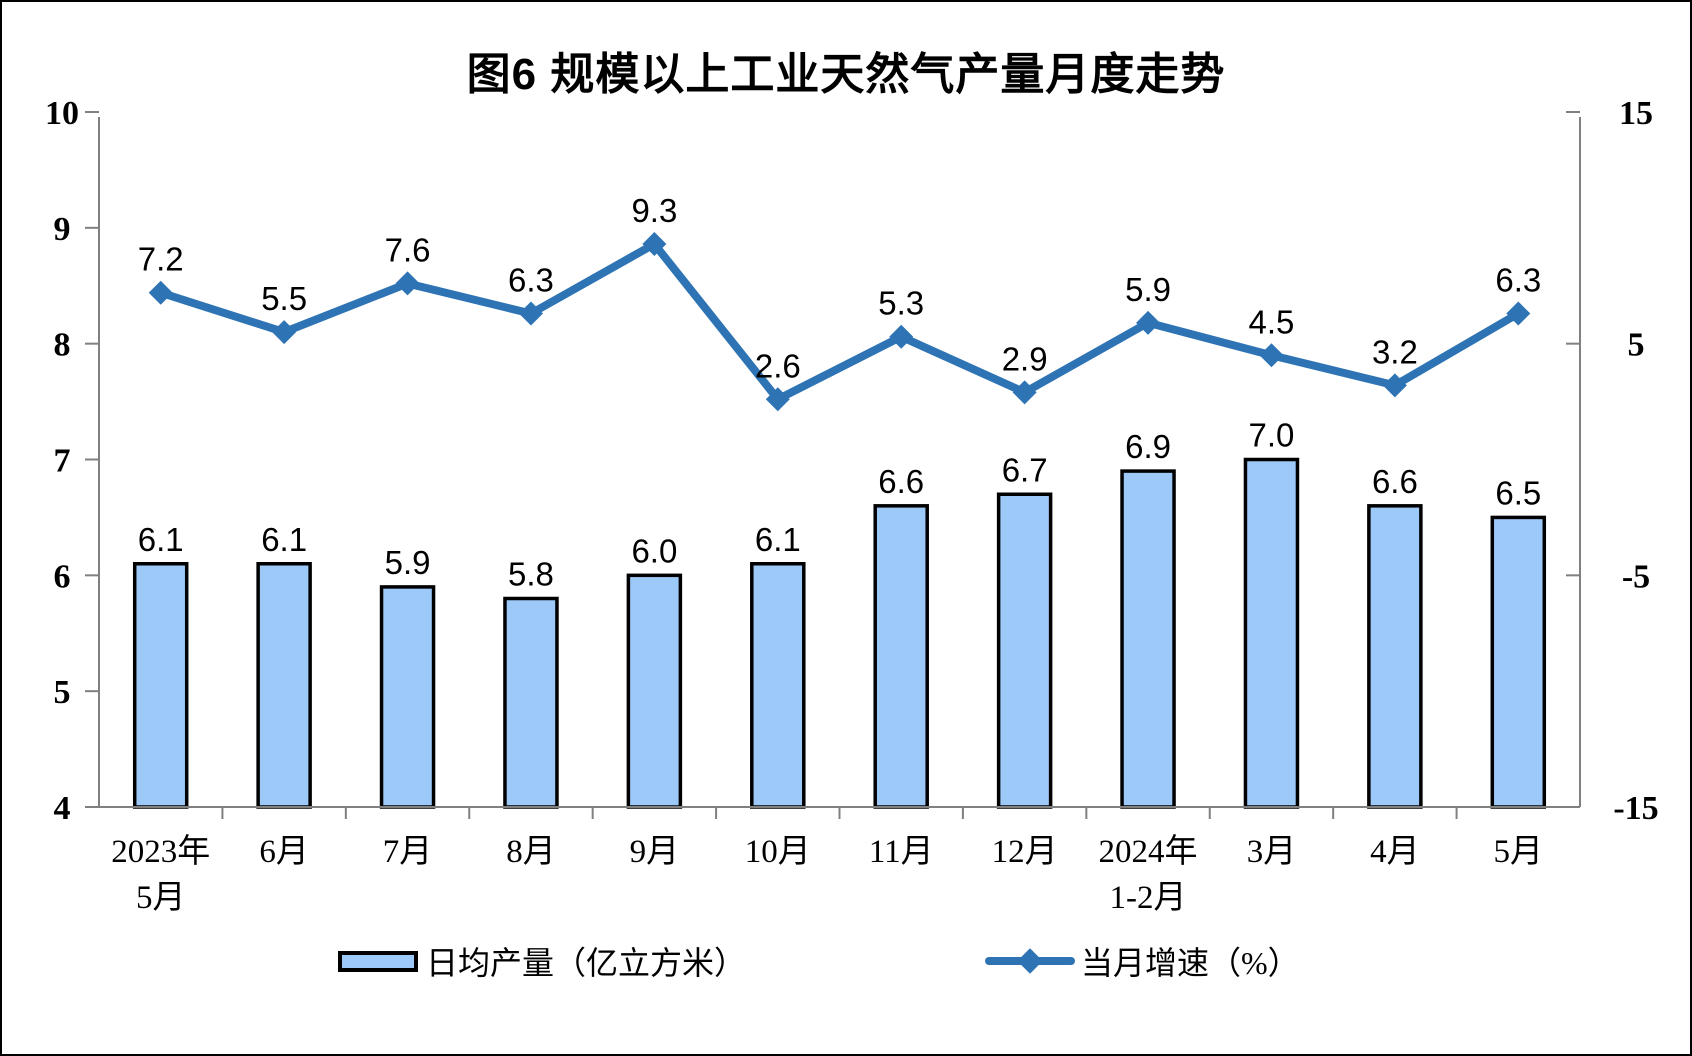  What do you see at coordinates (62, 692) in the screenshot?
I see `left-axis-tick-label: 5` at bounding box center [62, 692].